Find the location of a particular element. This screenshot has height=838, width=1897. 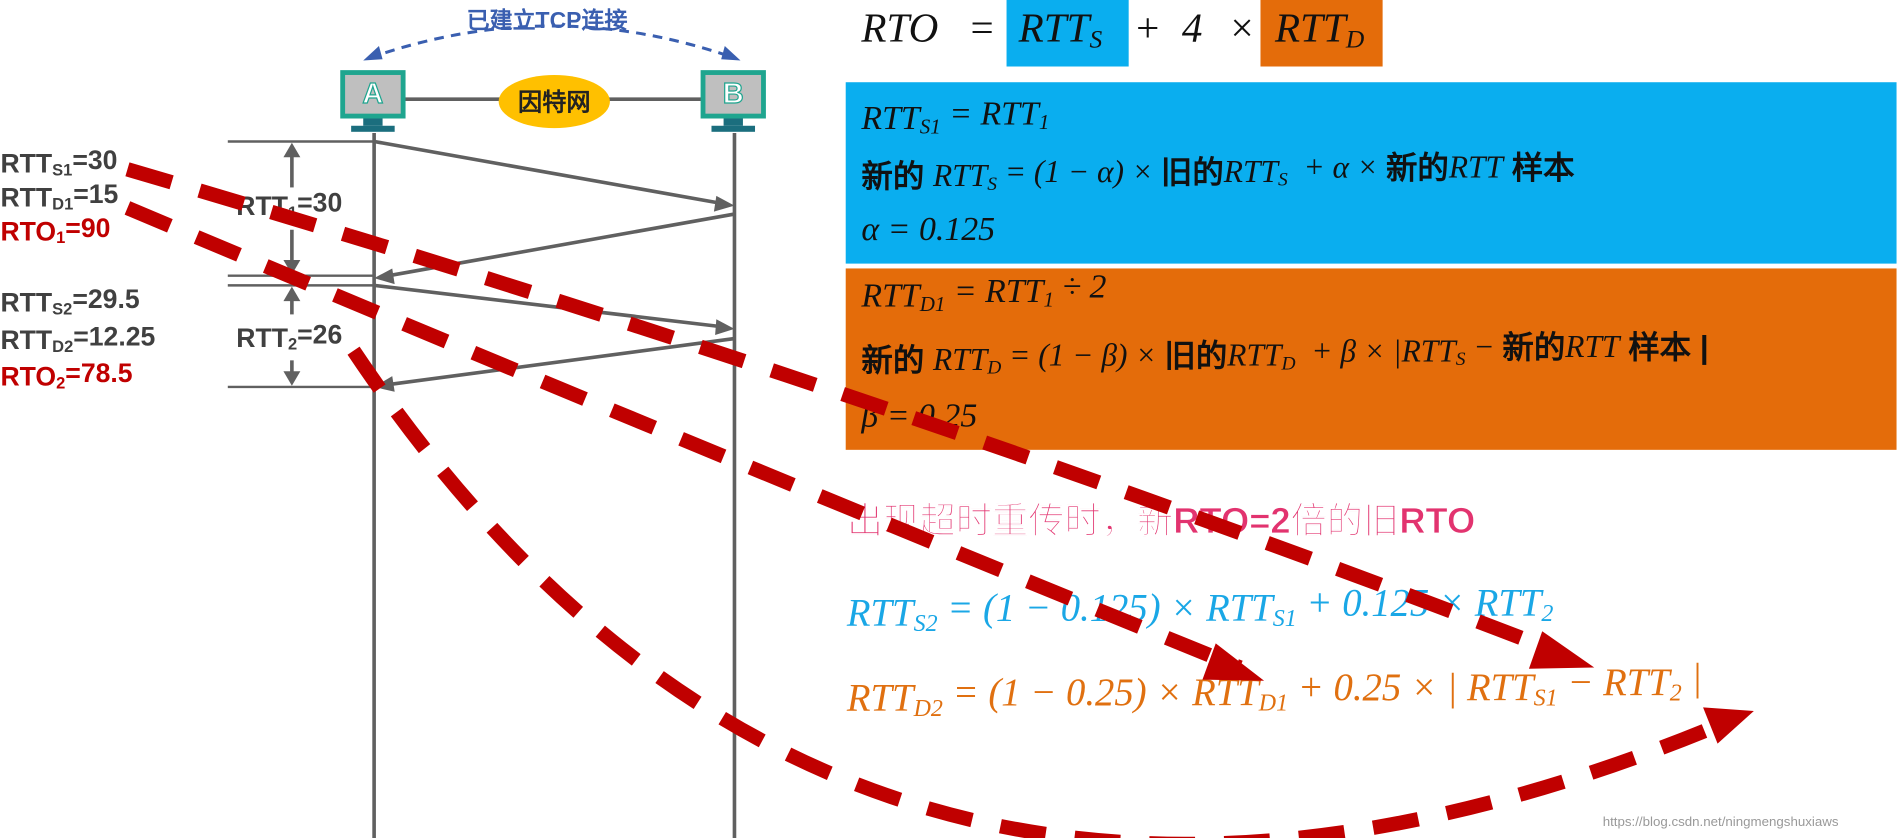

text-run: =29.5 is located at coordinates (105, 299).